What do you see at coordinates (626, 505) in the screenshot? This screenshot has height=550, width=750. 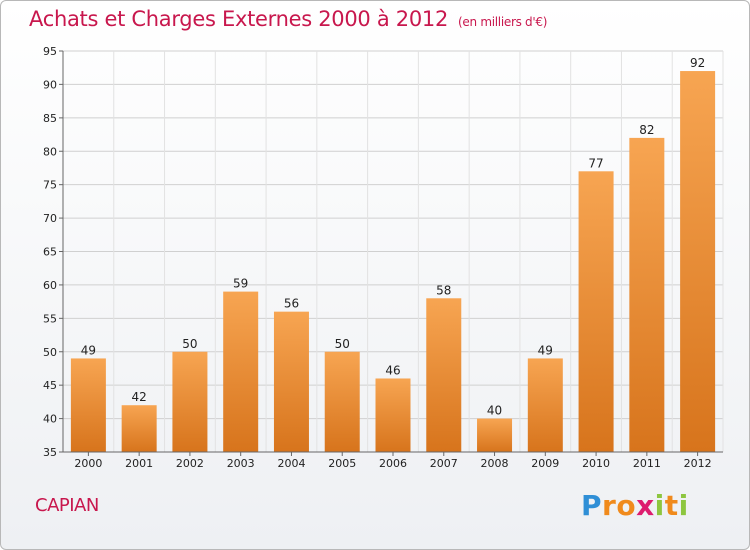 I see `logo-letter: o` at bounding box center [626, 505].